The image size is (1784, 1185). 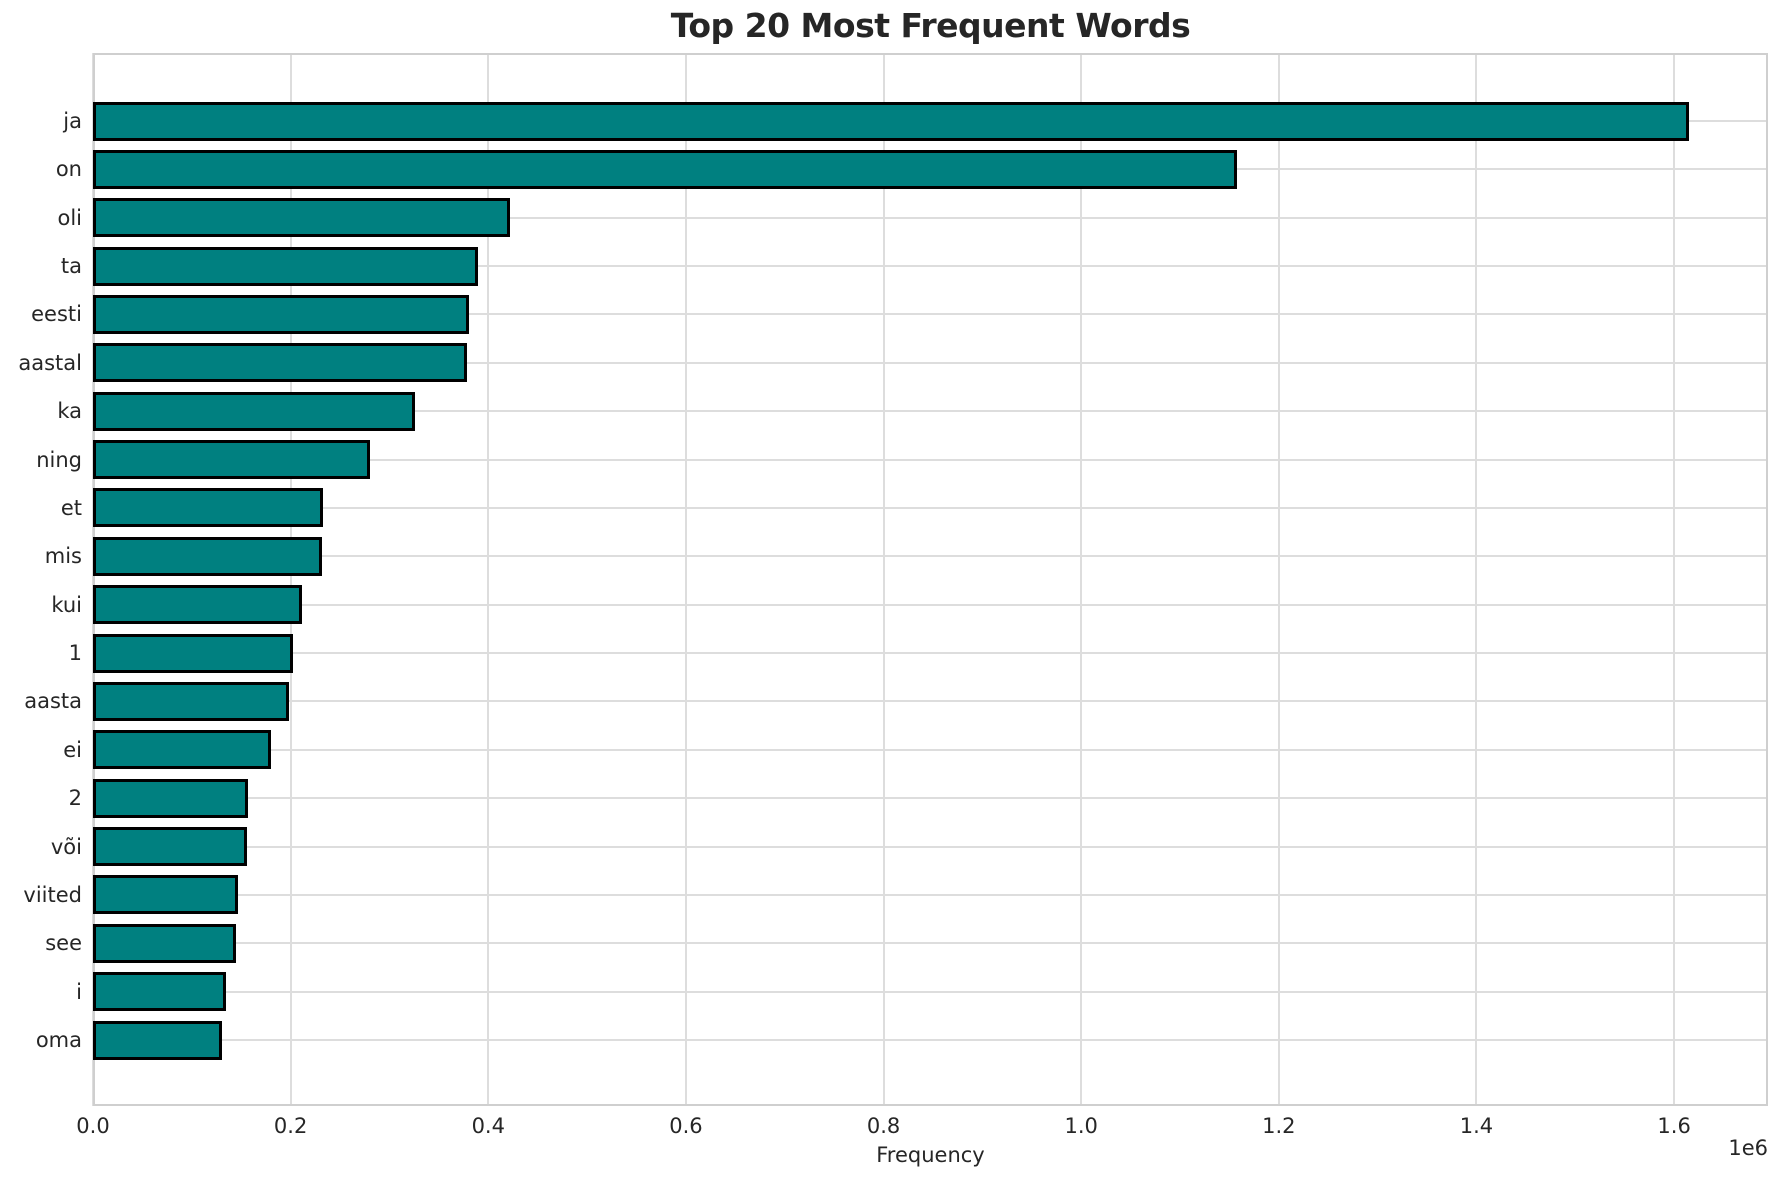 I want to click on y-tick-label-aastal: aastal, so click(x=50, y=362).